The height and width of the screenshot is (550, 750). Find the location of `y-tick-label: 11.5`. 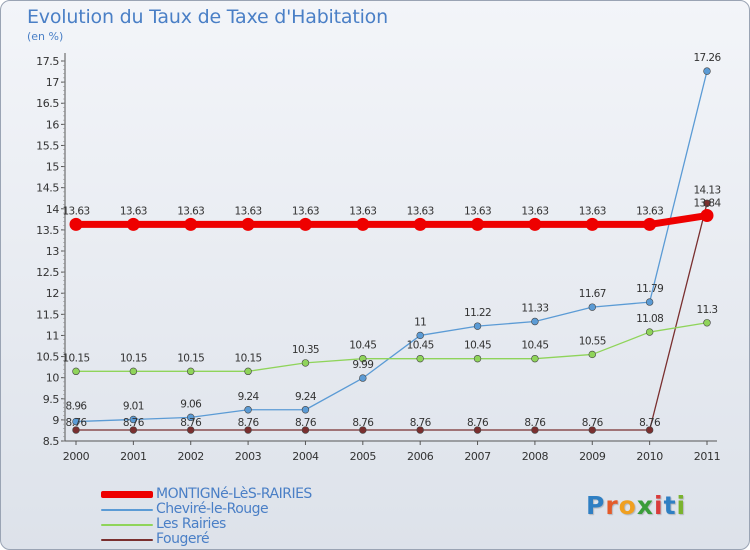

y-tick-label: 11.5 is located at coordinates (47, 314).